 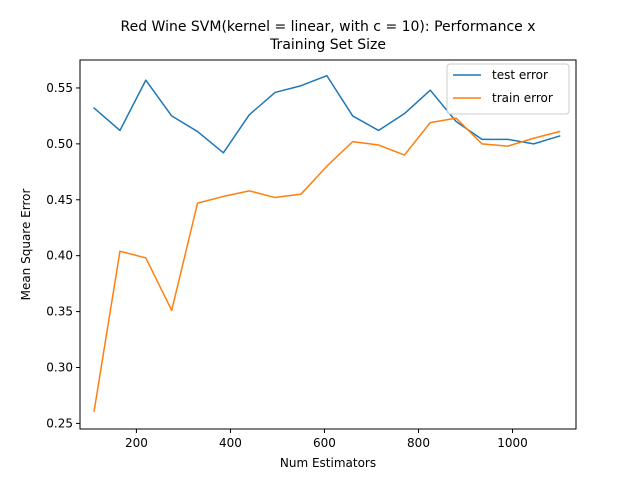 What do you see at coordinates (327, 45) in the screenshot?
I see `chart-title-line-2: Training Set Size` at bounding box center [327, 45].